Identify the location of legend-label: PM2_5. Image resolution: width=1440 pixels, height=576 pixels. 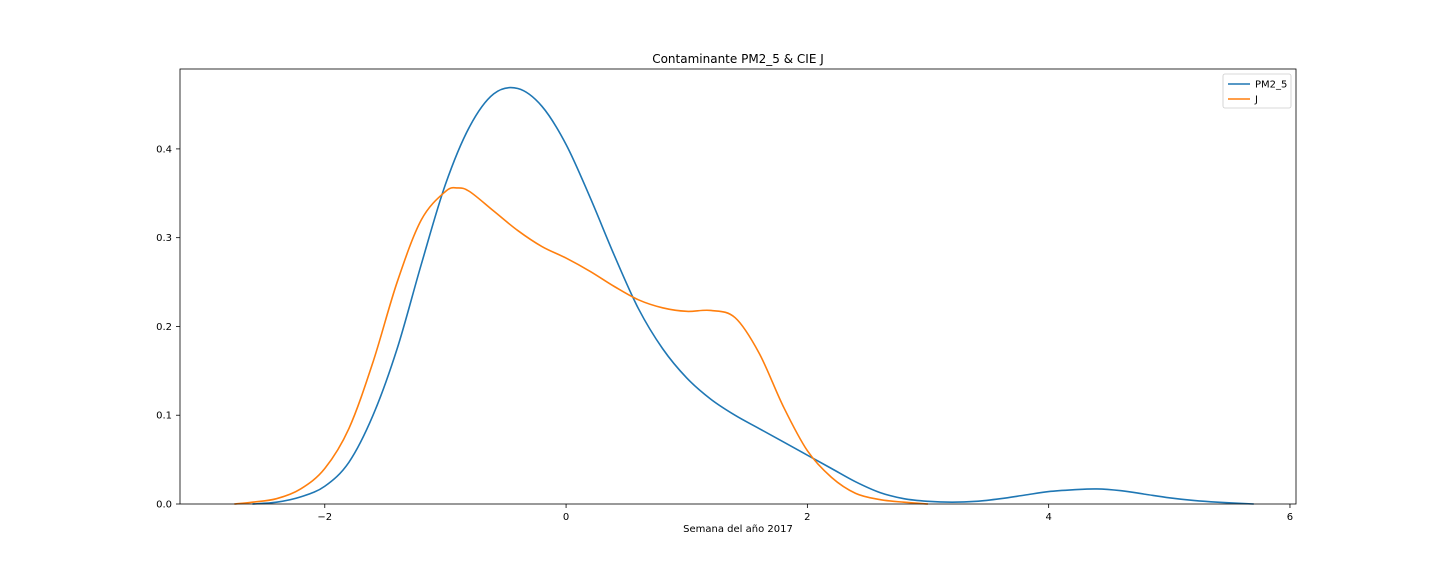
(1271, 85).